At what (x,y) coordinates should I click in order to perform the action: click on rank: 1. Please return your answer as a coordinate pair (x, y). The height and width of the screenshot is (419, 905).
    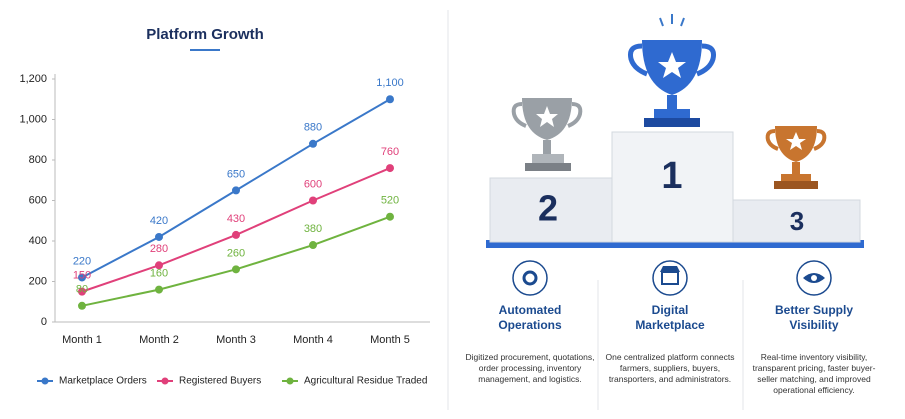
    Looking at the image, I should click on (671, 176).